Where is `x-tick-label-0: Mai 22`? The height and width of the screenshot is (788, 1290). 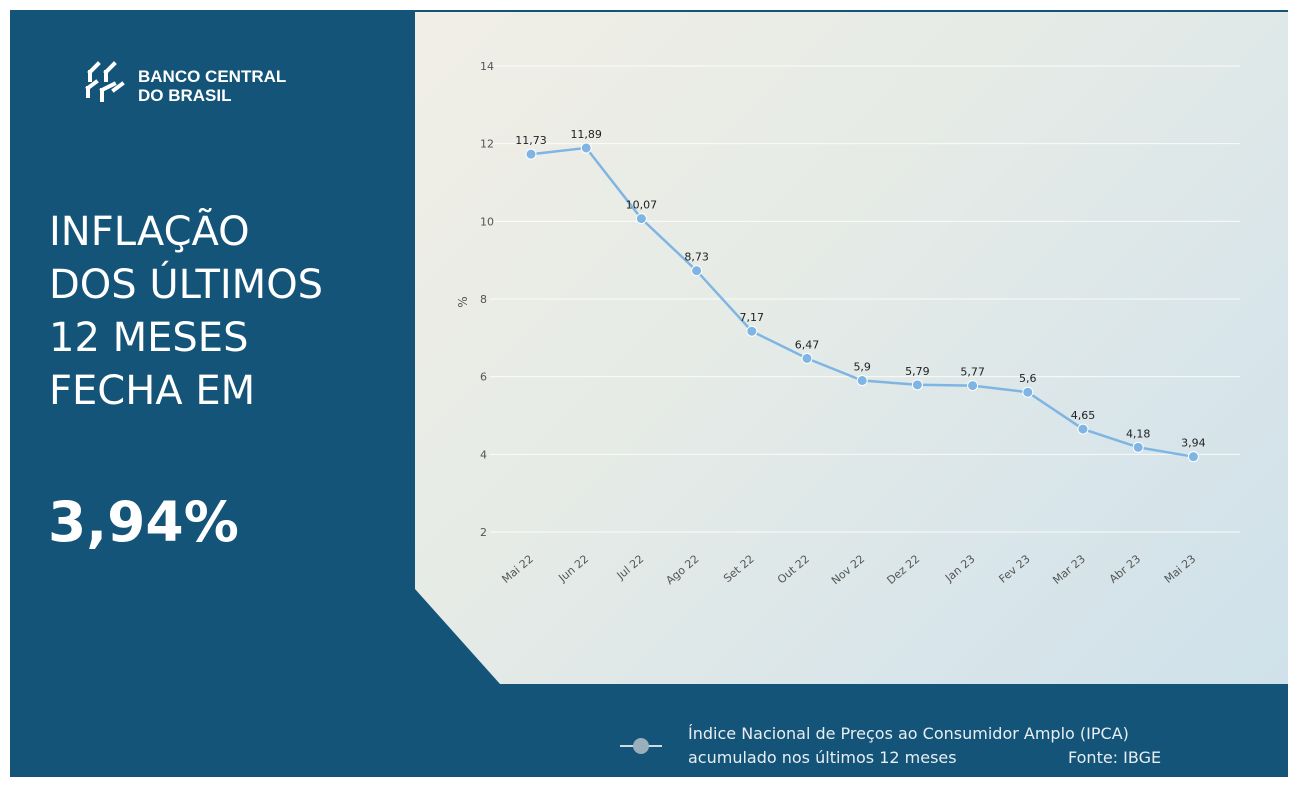
x-tick-label-0: Mai 22 is located at coordinates (517, 569).